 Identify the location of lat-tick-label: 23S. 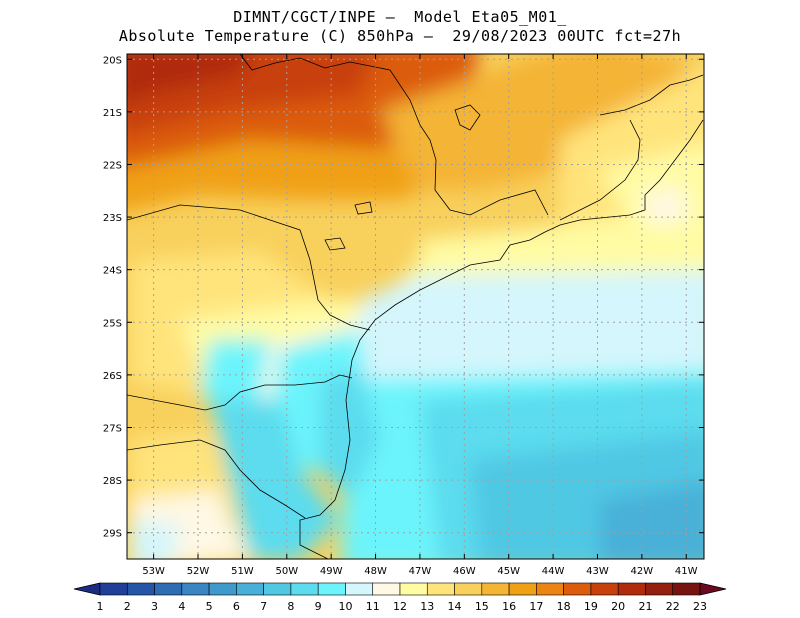
(112, 218).